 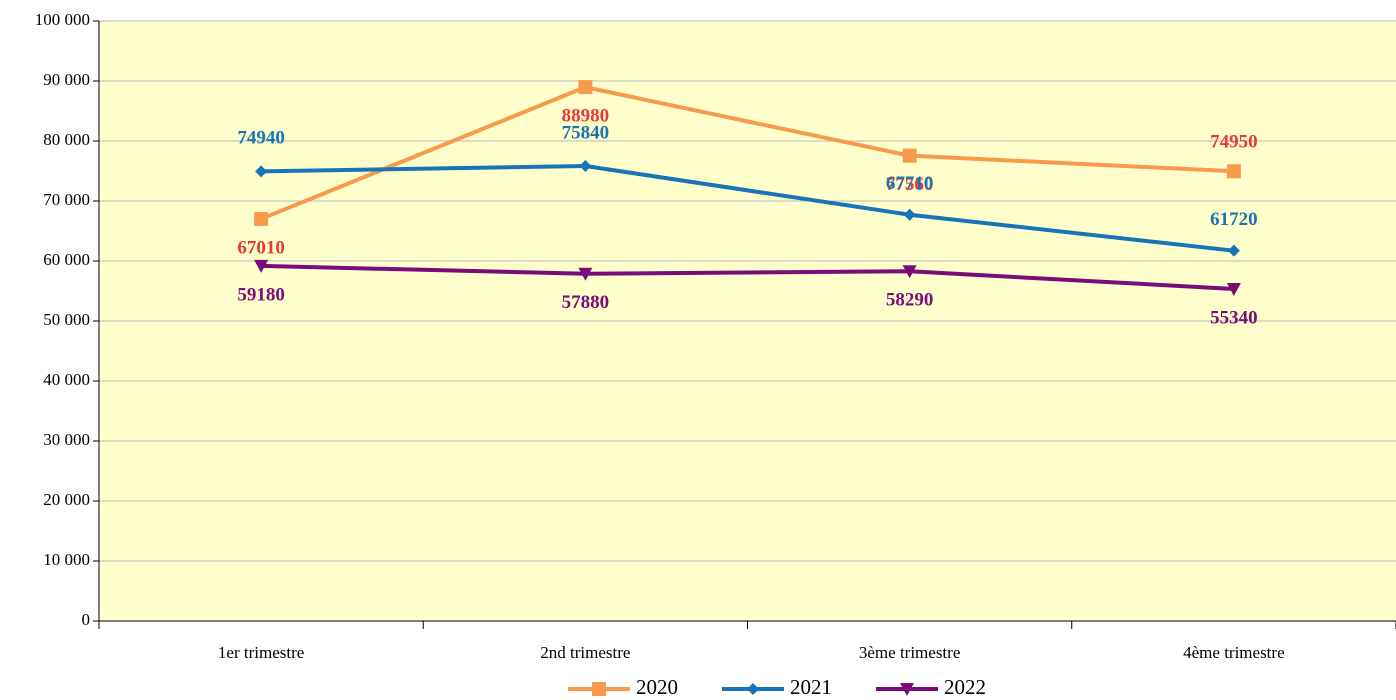 I want to click on data-label: 59180, so click(x=261, y=294).